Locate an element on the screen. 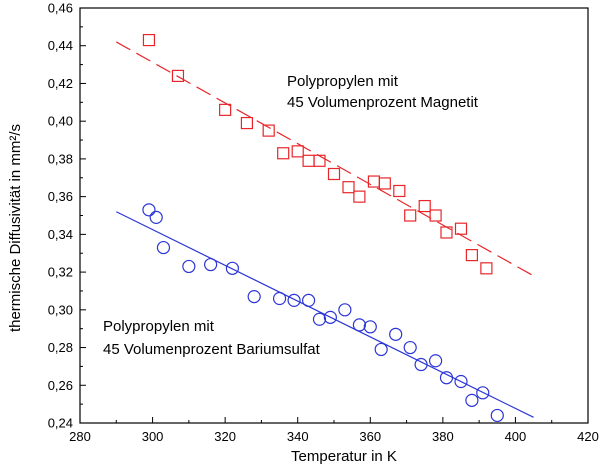  y-tick-label: 0,38 is located at coordinates (60, 158).